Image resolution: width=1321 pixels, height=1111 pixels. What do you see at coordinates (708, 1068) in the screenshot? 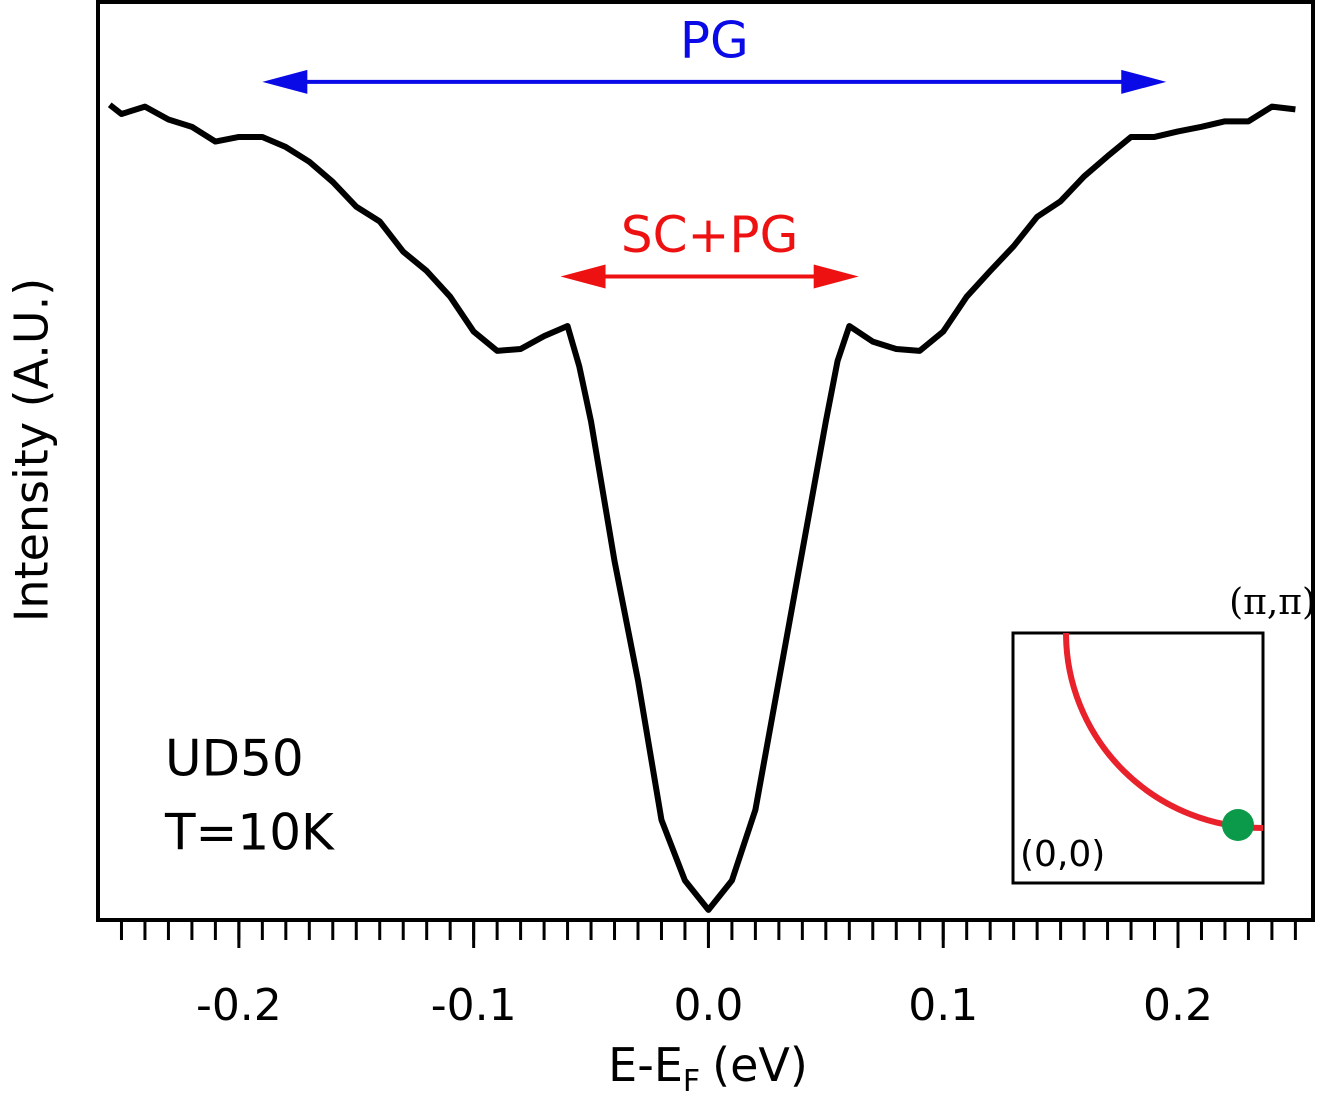
I see `x-axis-label: E-EF (eV)` at bounding box center [708, 1068].